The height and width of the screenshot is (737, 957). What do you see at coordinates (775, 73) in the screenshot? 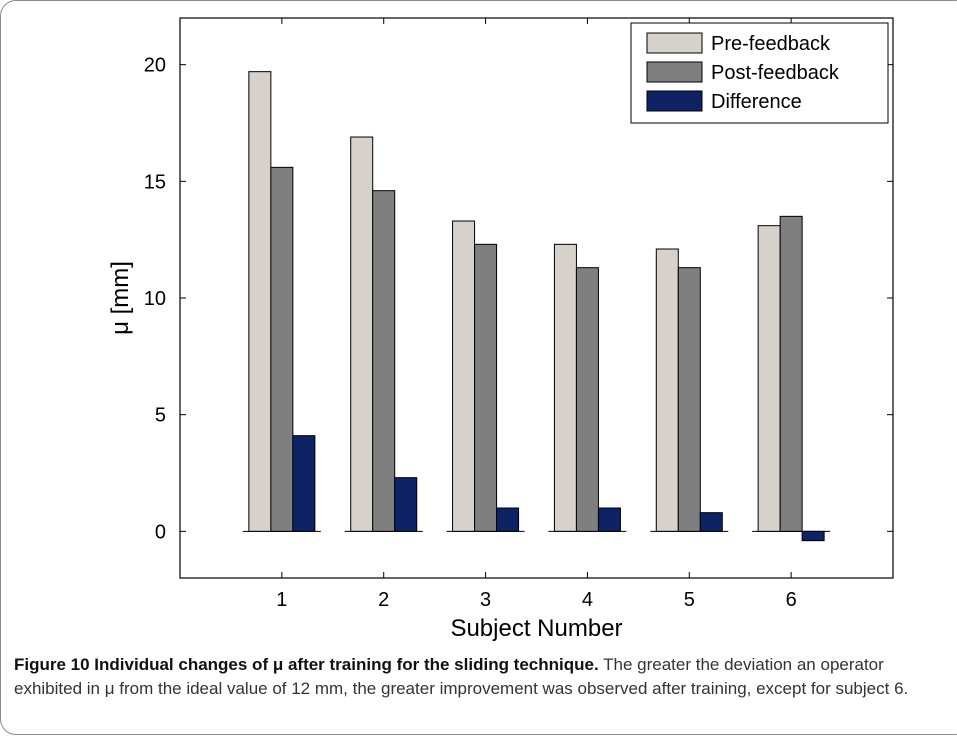
I see `legend-label: Post-feedback` at bounding box center [775, 73].